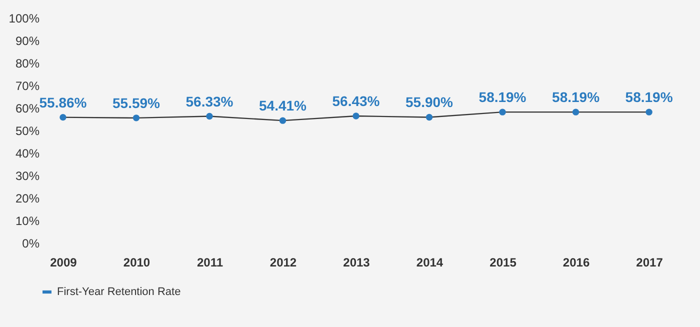  I want to click on text: 56.33%, so click(210, 101).